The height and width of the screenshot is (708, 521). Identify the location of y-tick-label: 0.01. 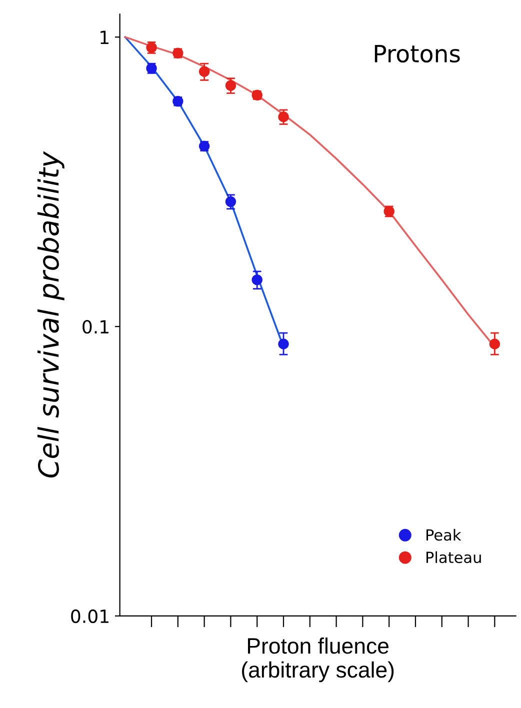
(89, 616).